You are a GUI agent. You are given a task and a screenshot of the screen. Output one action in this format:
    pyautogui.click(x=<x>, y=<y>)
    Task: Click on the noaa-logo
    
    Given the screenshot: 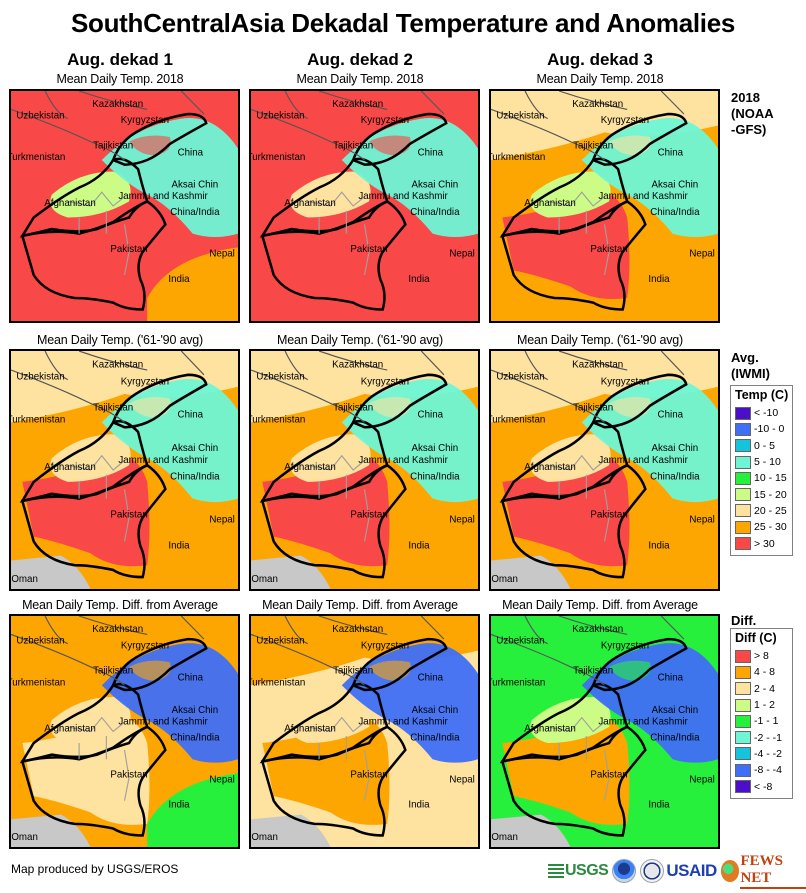 What is the action you would take?
    pyautogui.click(x=624, y=871)
    